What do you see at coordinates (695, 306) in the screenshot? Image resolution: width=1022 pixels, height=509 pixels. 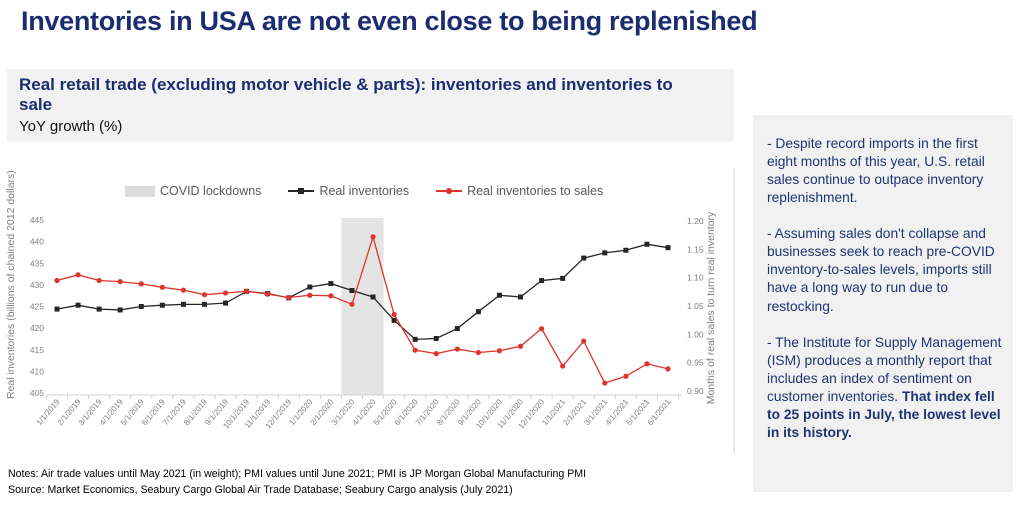 I see `right-axis-tick-label: 1.05` at bounding box center [695, 306].